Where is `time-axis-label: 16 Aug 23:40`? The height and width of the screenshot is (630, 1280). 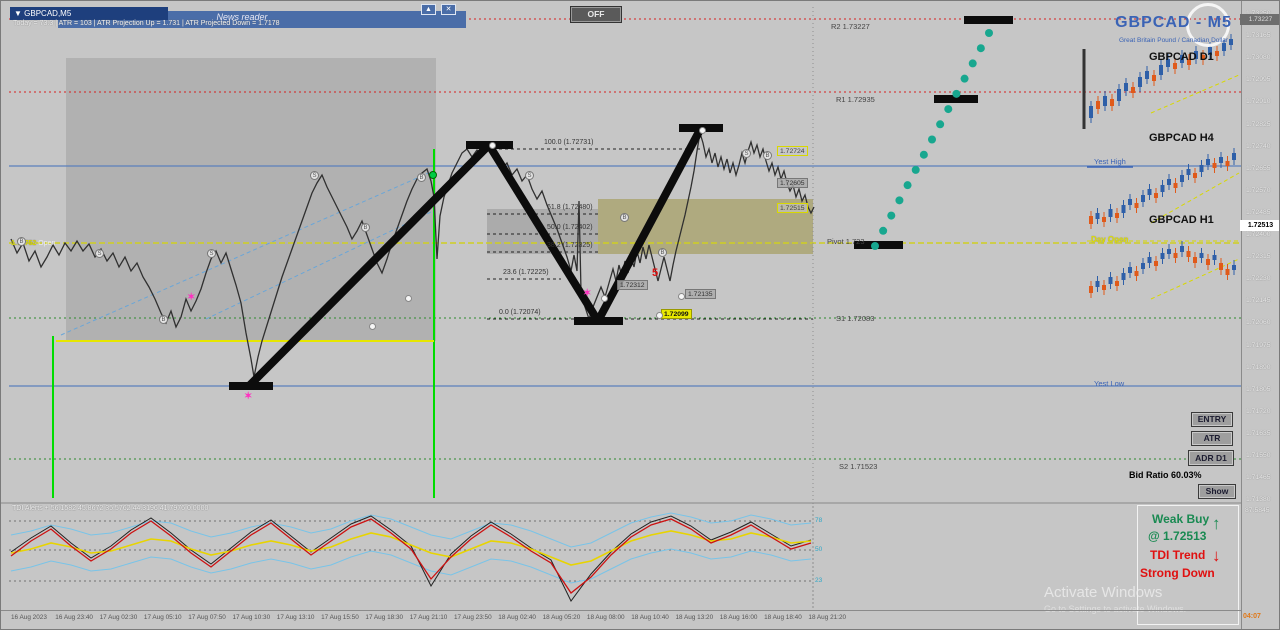 time-axis-label: 16 Aug 23:40 is located at coordinates (74, 617).